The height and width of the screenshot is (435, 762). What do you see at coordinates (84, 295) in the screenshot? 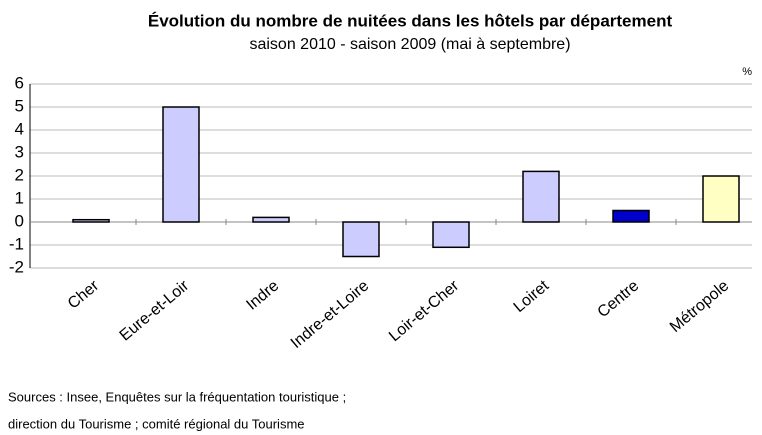
I see `x-tick-label: Cher` at bounding box center [84, 295].